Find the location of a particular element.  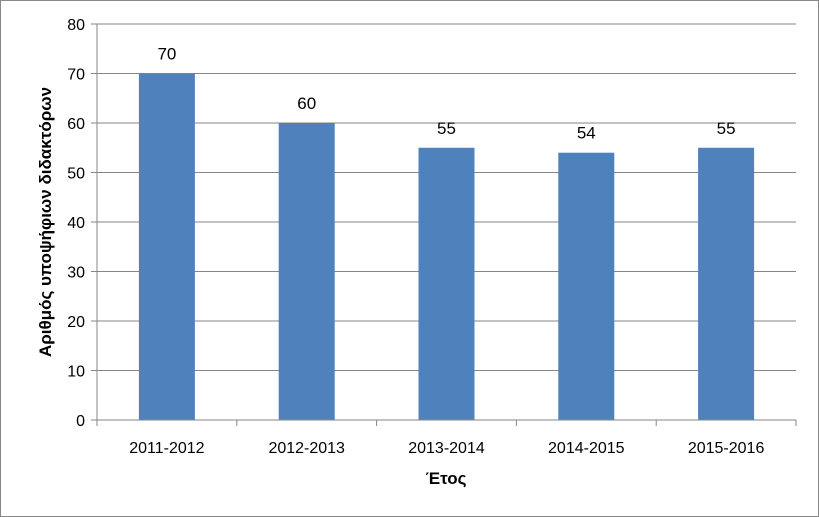

y-tick-label: 20 is located at coordinates (76, 322).